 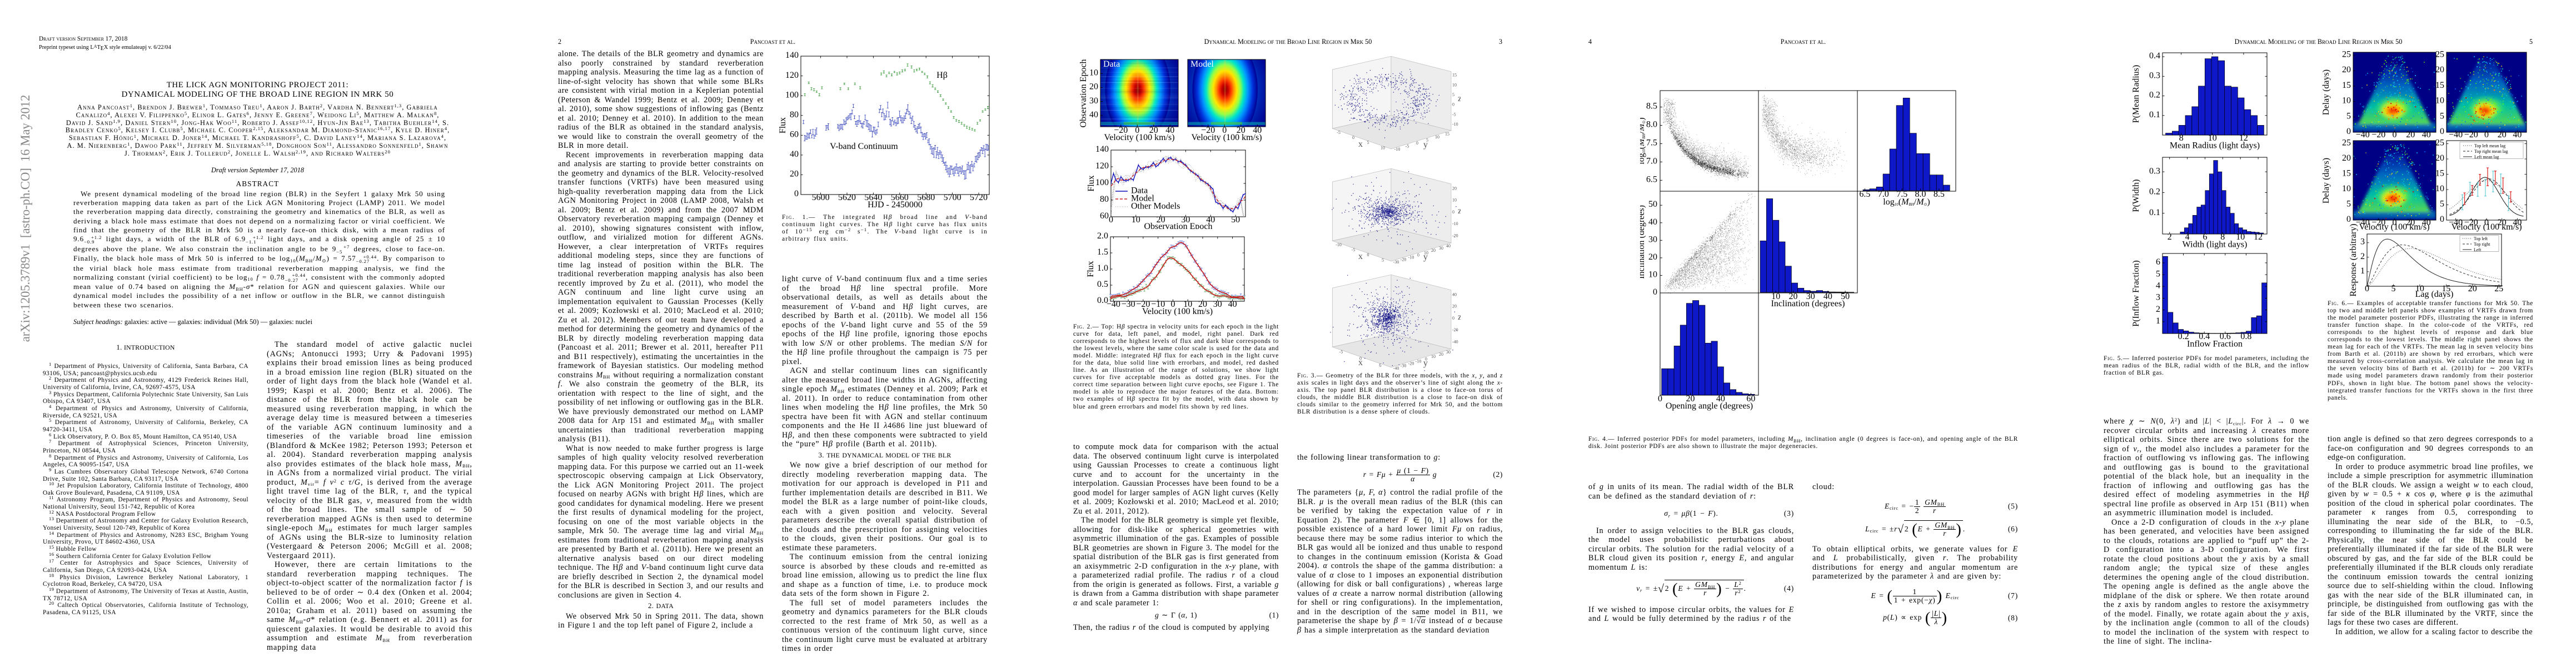 What do you see at coordinates (942, 75) in the screenshot?
I see `svg-text: Hβ` at bounding box center [942, 75].